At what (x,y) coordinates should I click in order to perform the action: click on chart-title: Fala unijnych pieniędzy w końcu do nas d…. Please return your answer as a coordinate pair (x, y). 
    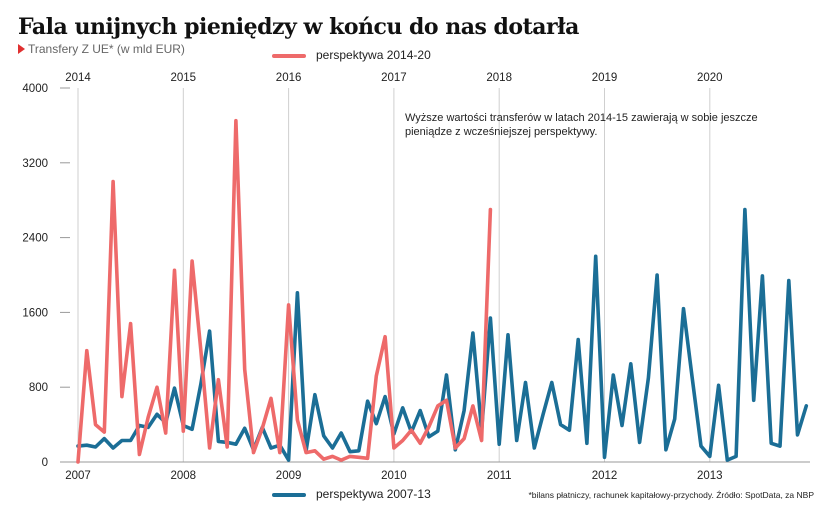
    Looking at the image, I should click on (298, 27).